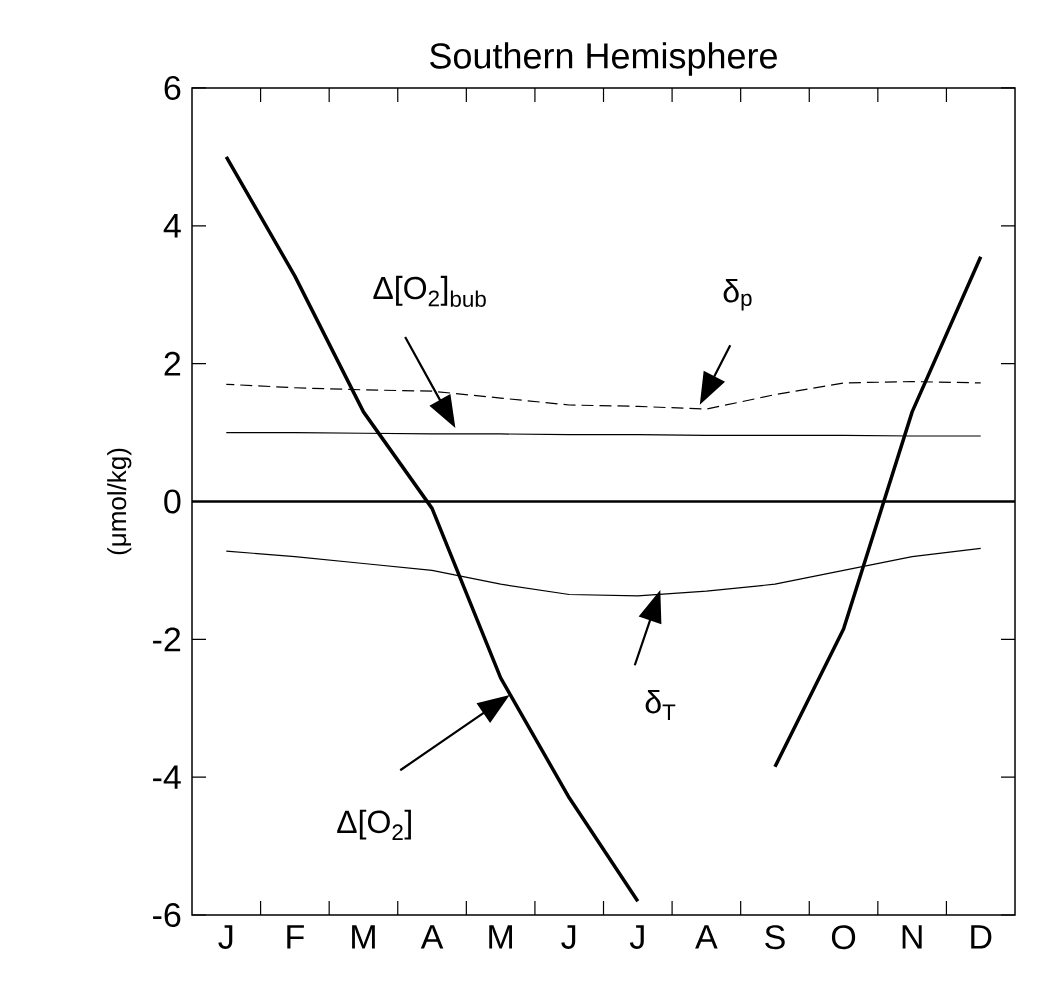 Image resolution: width=1045 pixels, height=985 pixels. Describe the element at coordinates (172, 363) in the screenshot. I see `y-tick-label: 2` at that location.